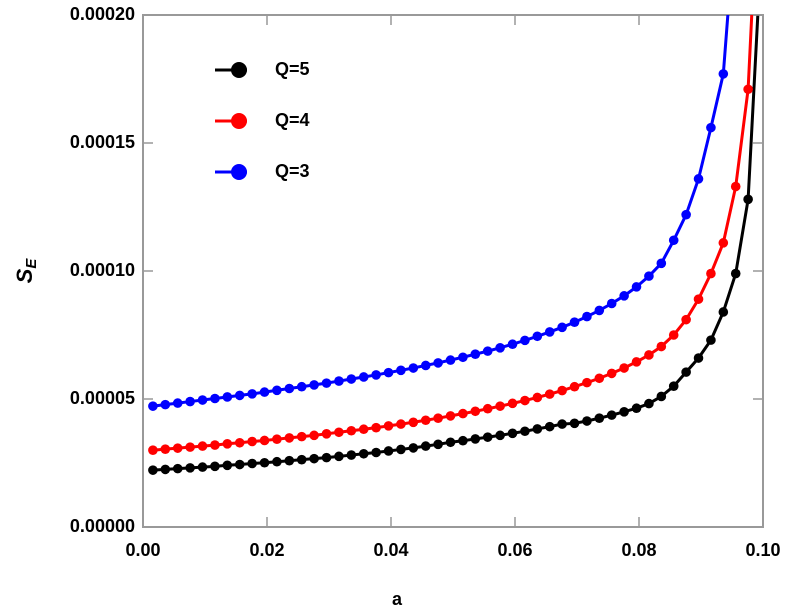  What do you see at coordinates (102, 526) in the screenshot?
I see `y-tick-label: 0.00000` at bounding box center [102, 526].